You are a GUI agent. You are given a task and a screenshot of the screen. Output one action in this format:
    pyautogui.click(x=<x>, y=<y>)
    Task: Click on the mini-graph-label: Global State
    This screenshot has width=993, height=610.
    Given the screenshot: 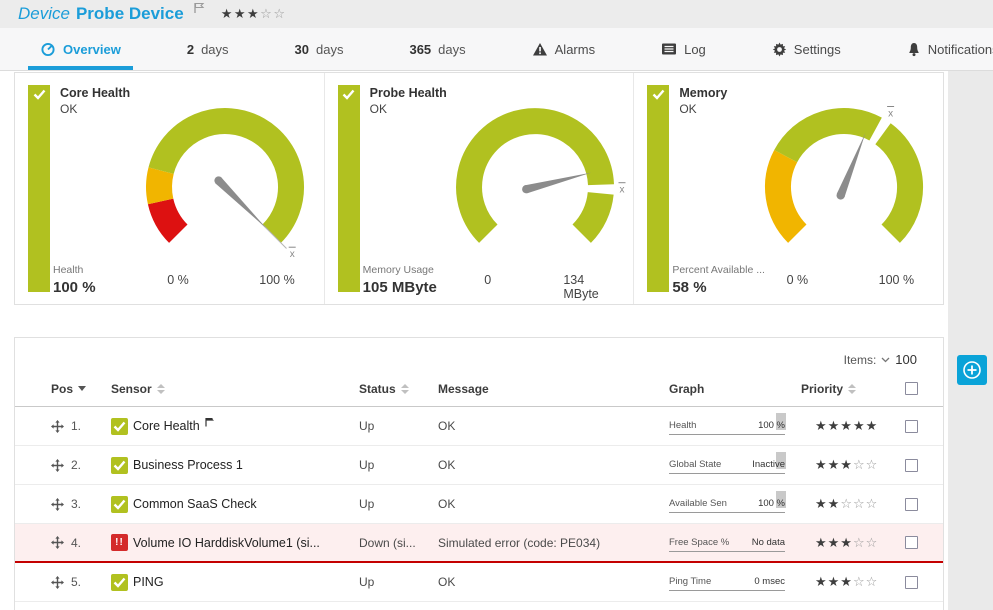 What is the action you would take?
    pyautogui.click(x=695, y=464)
    